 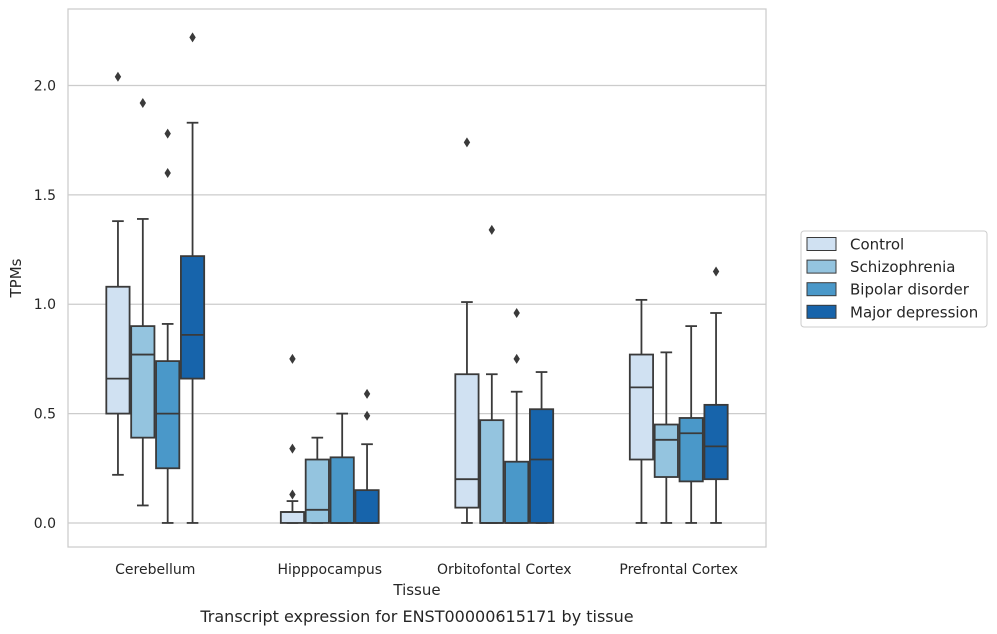 What do you see at coordinates (45, 87) in the screenshot?
I see `y-tick-label: 2.0` at bounding box center [45, 87].